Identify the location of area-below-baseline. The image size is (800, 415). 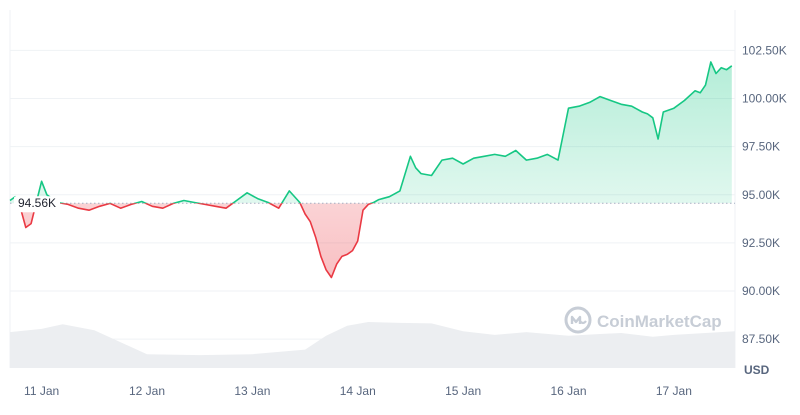
(195, 240).